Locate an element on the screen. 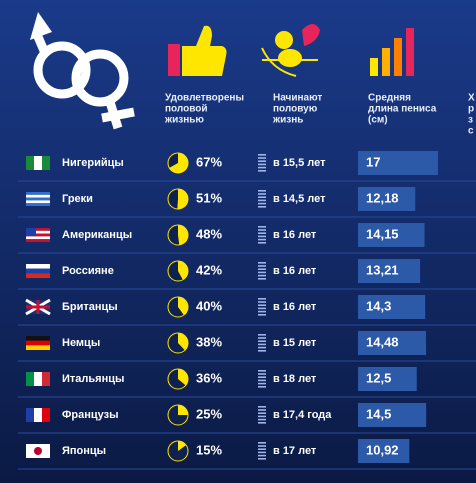  nation: Нигерийцы is located at coordinates (93, 163).